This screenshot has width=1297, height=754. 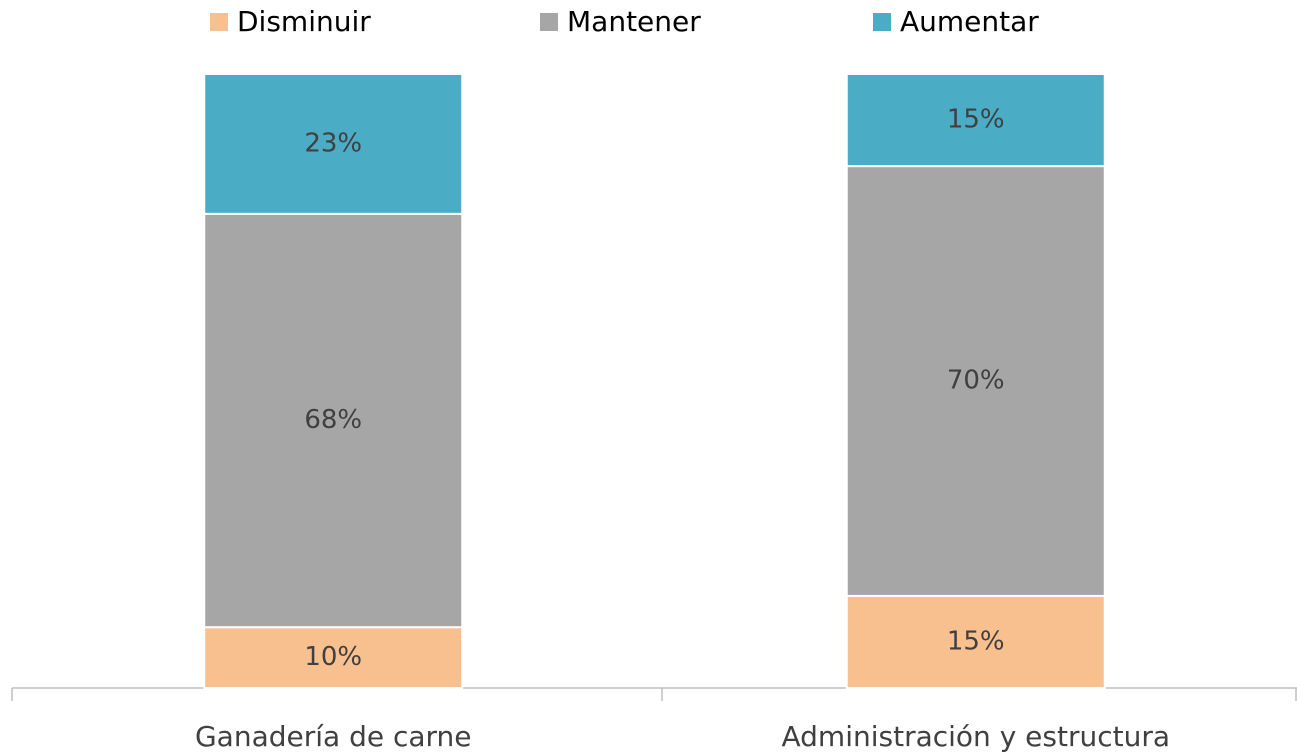 I want to click on data-label: 68%, so click(x=333, y=420).